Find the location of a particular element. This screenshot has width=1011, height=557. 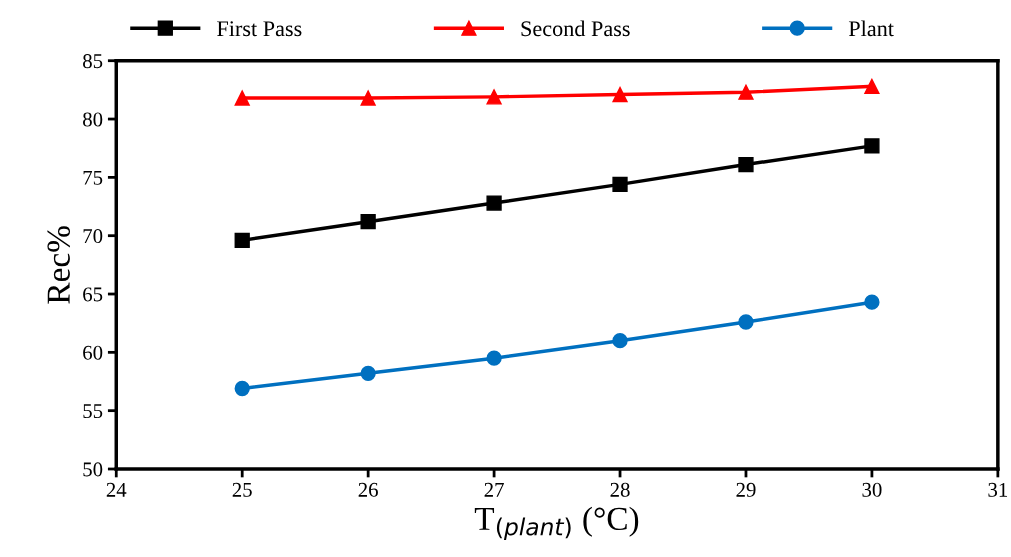

y-tick-label: 55 is located at coordinates (93, 411).